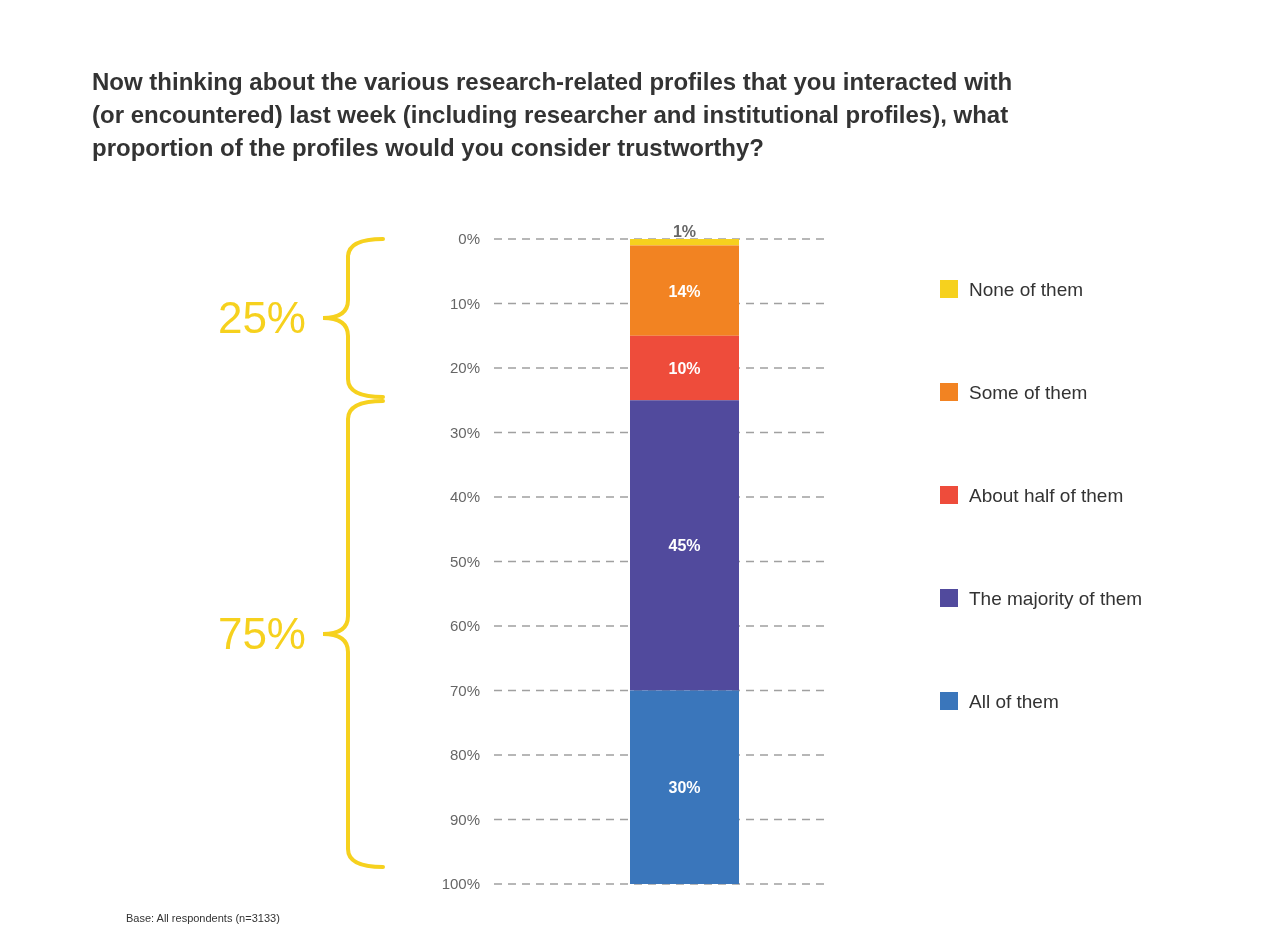  What do you see at coordinates (1046, 495) in the screenshot?
I see `legend-label: About half of them` at bounding box center [1046, 495].